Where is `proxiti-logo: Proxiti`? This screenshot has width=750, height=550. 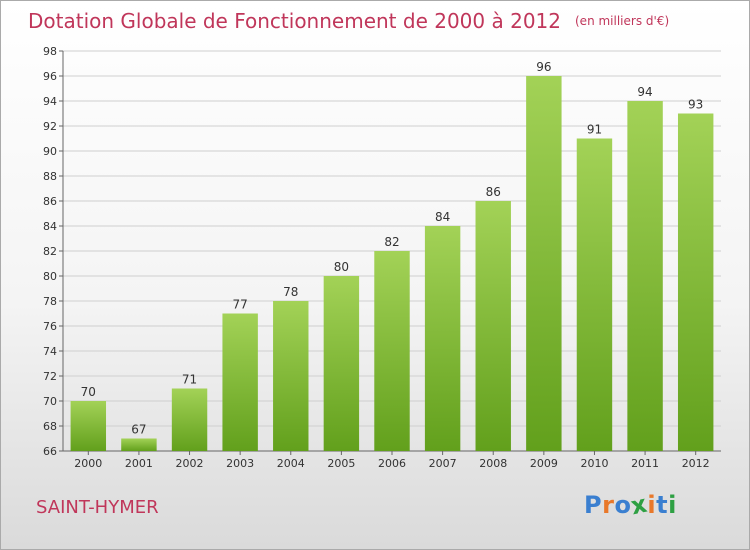 proxiti-logo: Proxiti is located at coordinates (630, 505).